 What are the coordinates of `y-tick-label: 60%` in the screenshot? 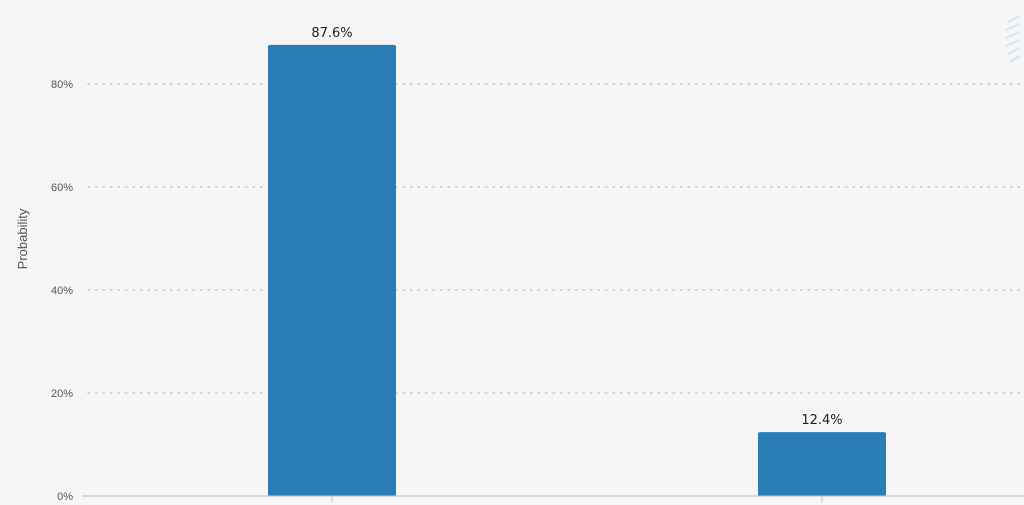 It's located at (62, 188).